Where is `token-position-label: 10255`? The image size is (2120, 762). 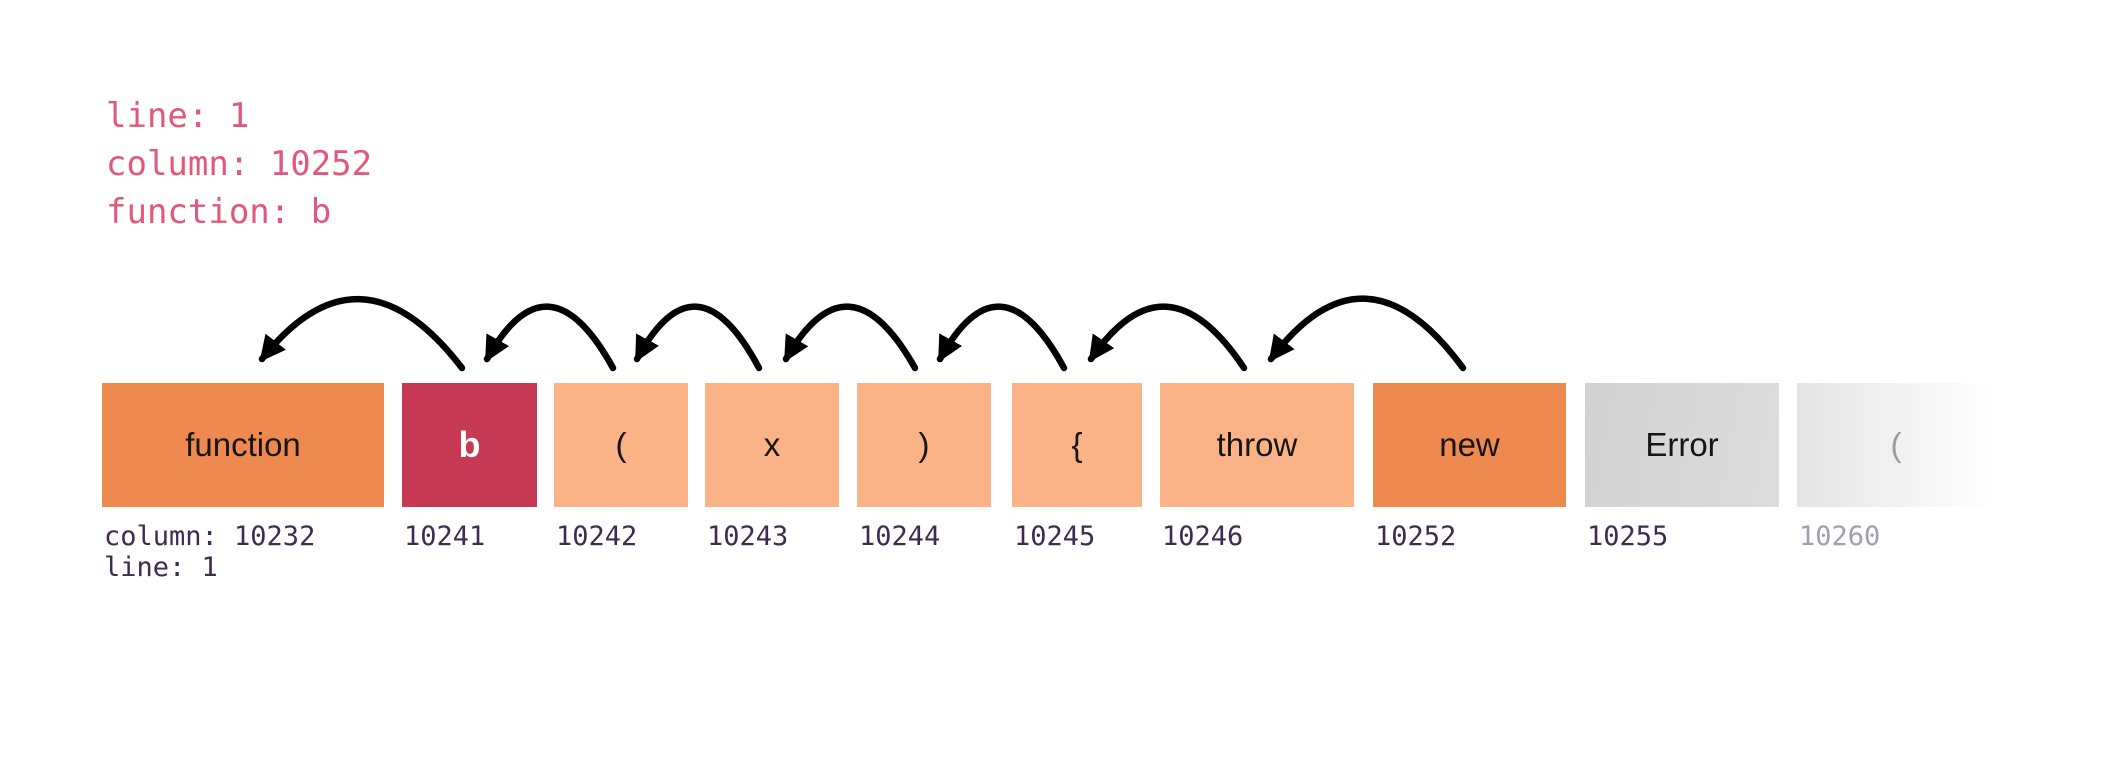
token-position-label: 10255 is located at coordinates (1627, 536).